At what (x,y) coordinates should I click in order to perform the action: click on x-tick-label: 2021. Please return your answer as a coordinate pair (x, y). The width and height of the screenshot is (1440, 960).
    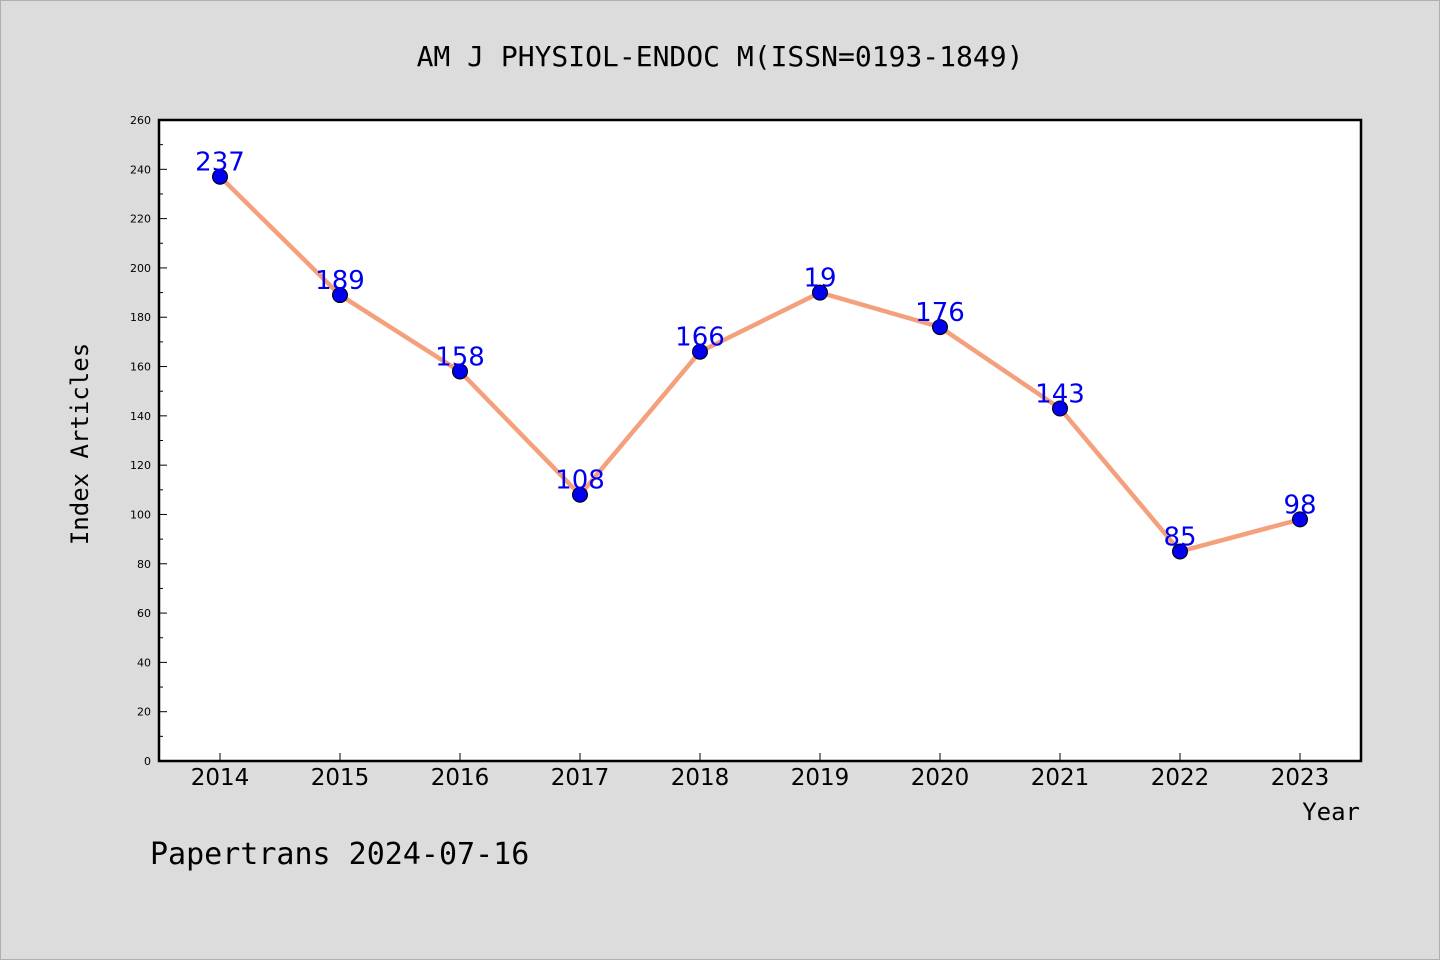
    Looking at the image, I should click on (1060, 778).